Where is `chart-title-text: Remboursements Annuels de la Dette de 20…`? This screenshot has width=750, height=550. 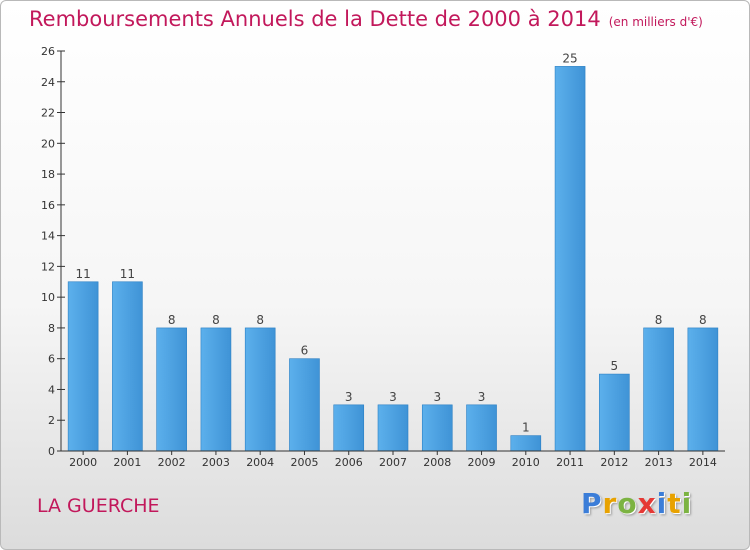 chart-title-text: Remboursements Annuels de la Dette de 20… is located at coordinates (315, 19).